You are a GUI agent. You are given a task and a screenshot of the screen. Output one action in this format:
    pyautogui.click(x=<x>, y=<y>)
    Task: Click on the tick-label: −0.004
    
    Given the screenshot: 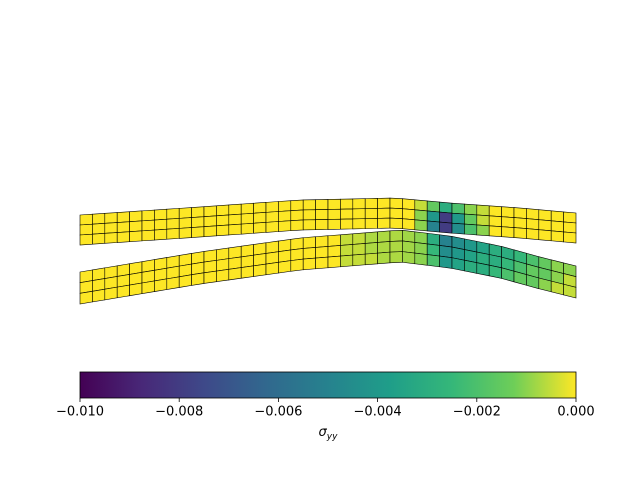 What is the action you would take?
    pyautogui.click(x=378, y=412)
    